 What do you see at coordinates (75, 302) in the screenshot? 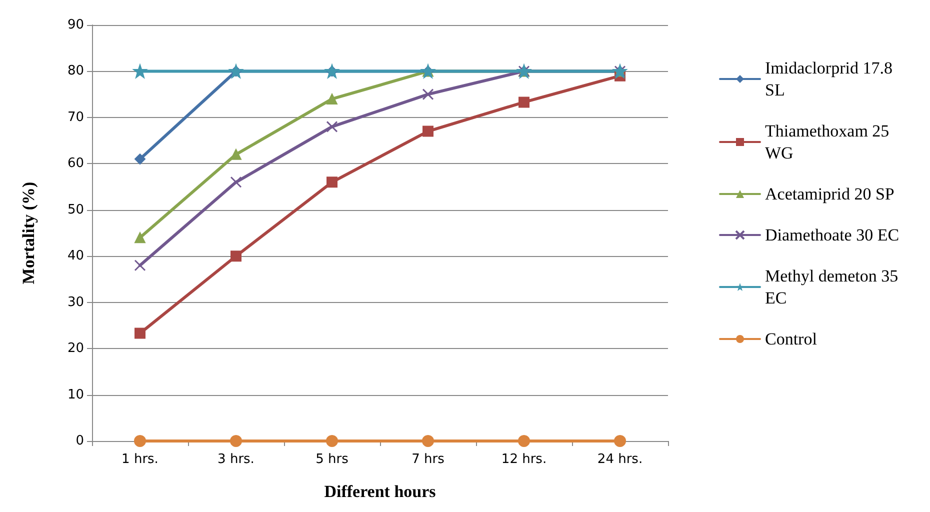
I see `y-tick-label: 30` at bounding box center [75, 302].